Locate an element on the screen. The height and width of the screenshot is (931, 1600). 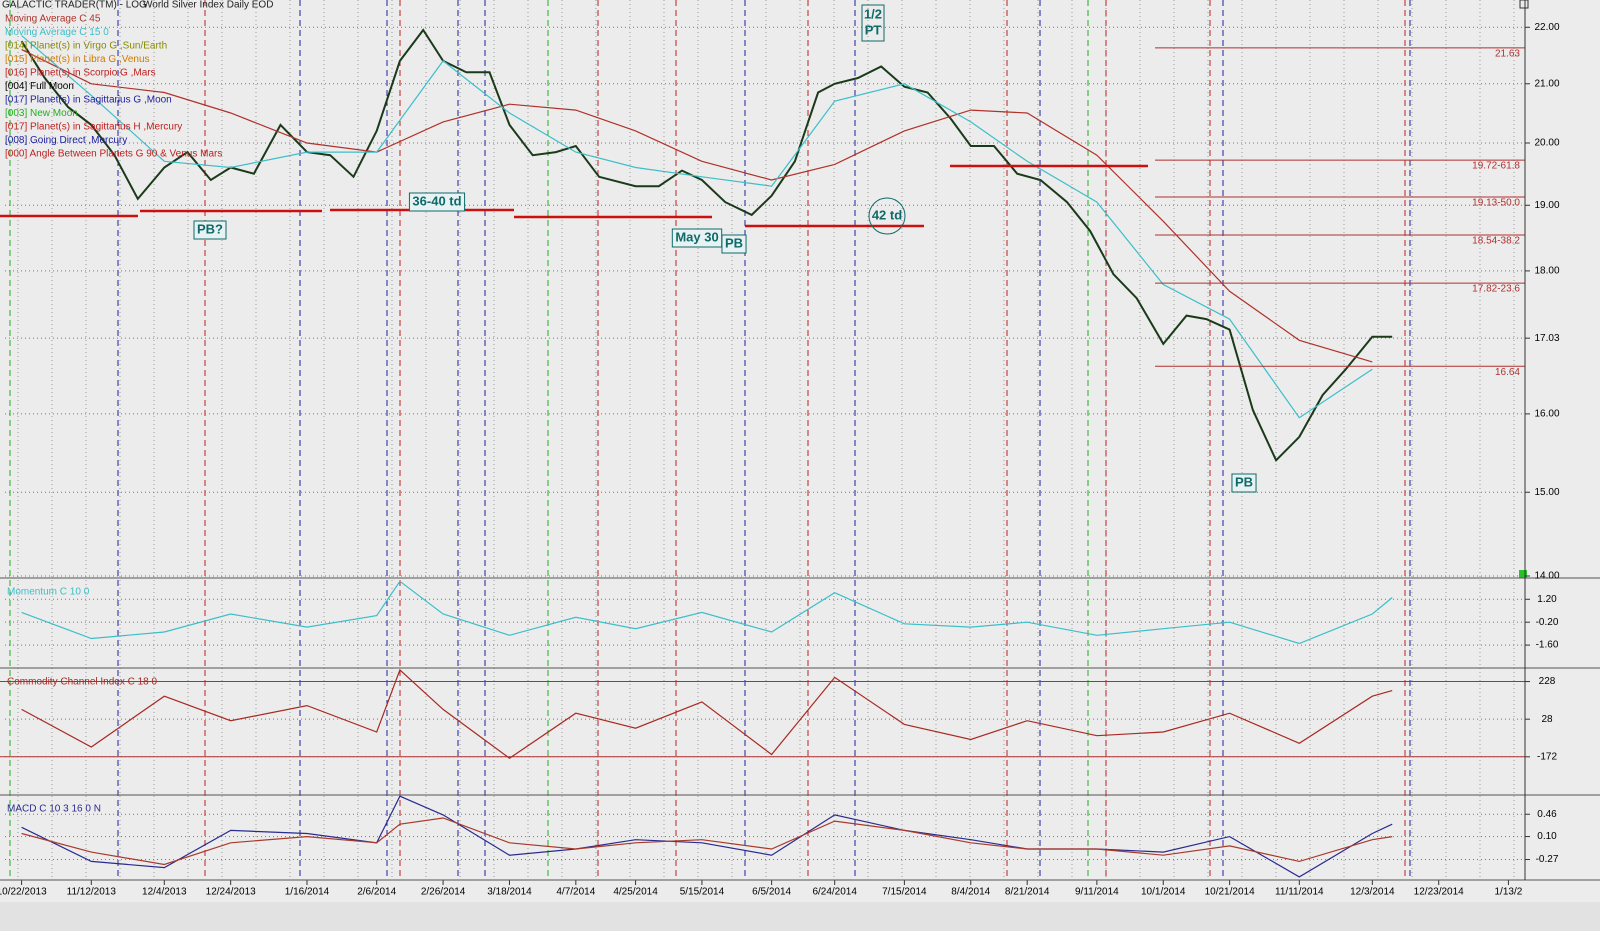
y-tick-label: -172 is located at coordinates (1547, 756).